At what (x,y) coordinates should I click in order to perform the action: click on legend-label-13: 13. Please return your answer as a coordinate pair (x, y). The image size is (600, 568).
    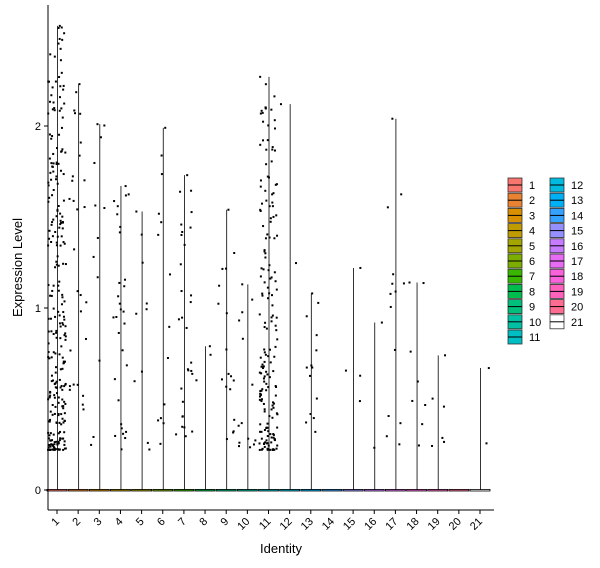
    Looking at the image, I should click on (577, 201).